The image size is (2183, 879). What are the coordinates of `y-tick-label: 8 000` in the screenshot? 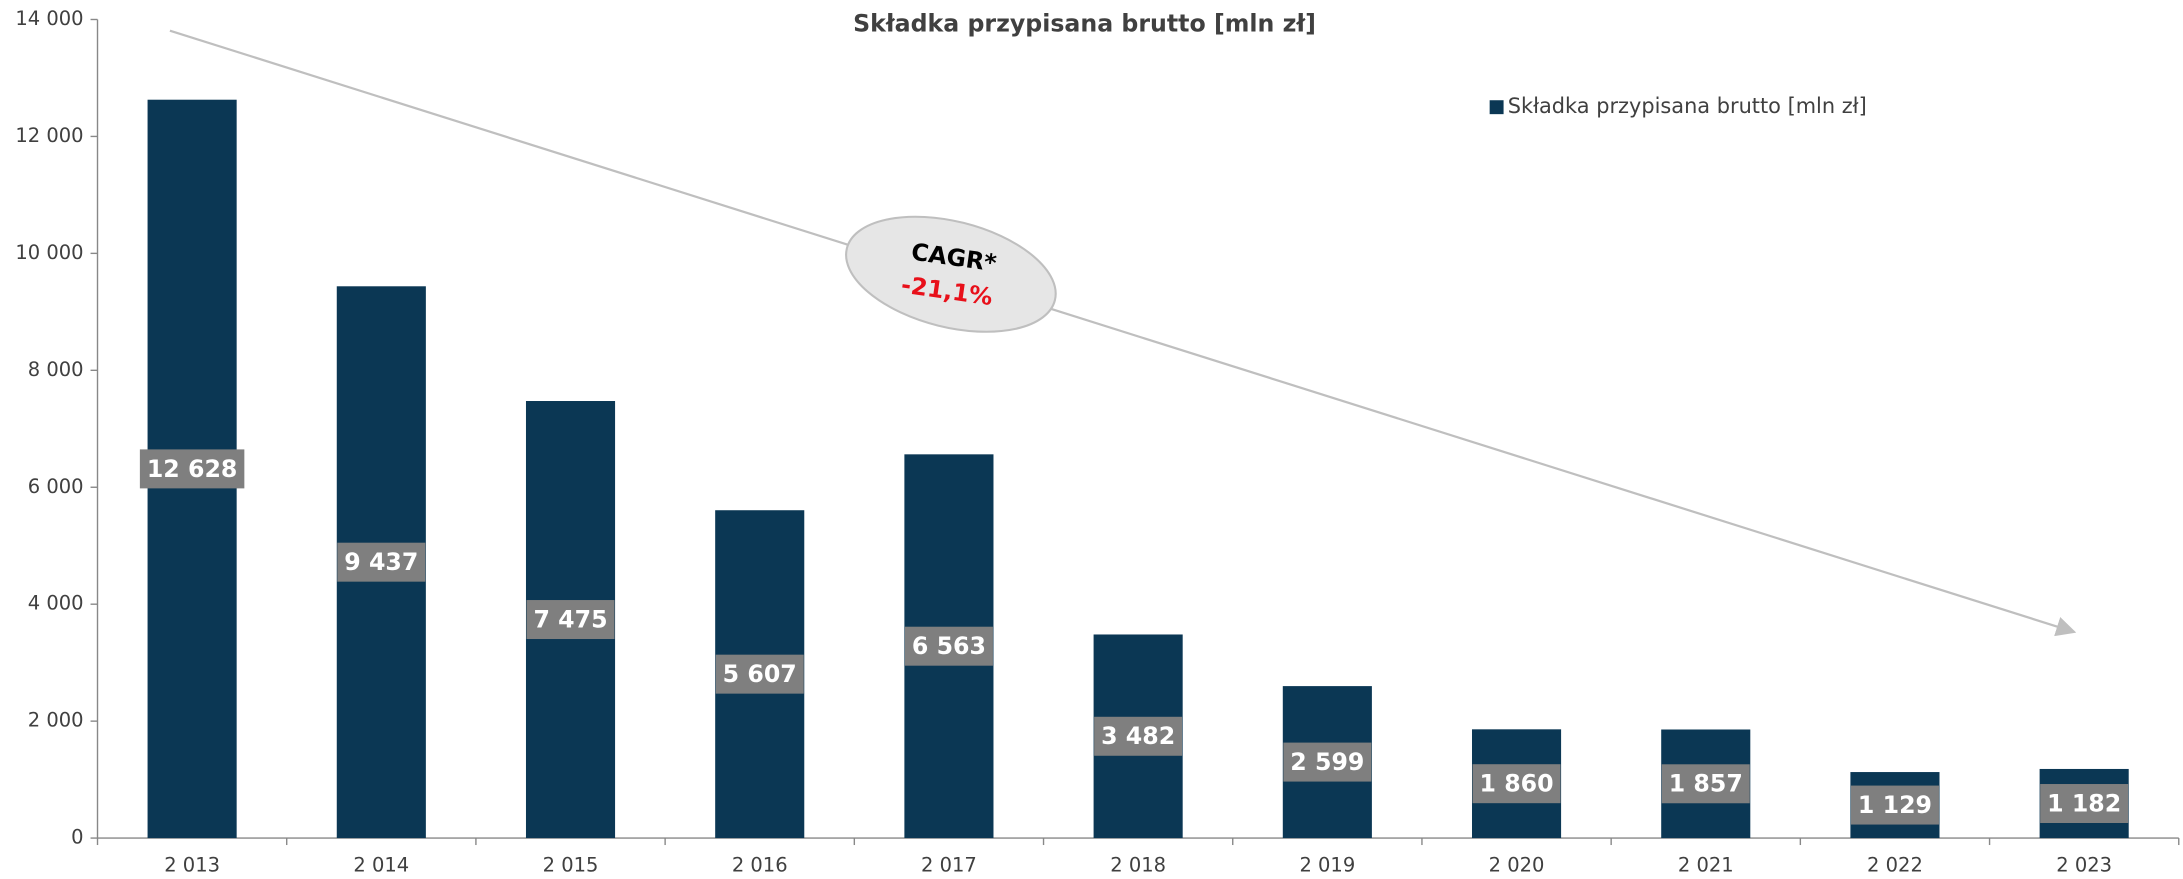 It's located at (56, 369).